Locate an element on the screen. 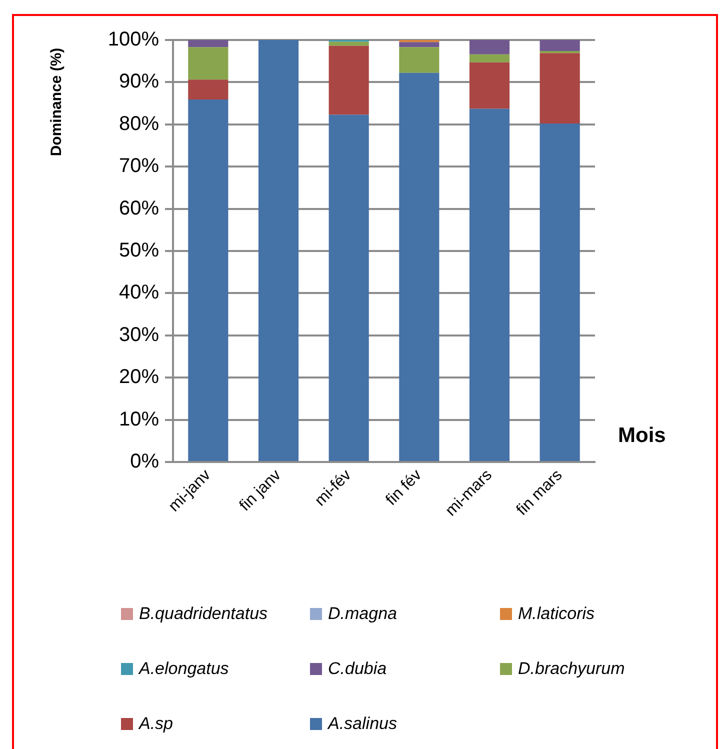 This screenshot has height=749, width=726. x-axis-title: Mois is located at coordinates (642, 435).